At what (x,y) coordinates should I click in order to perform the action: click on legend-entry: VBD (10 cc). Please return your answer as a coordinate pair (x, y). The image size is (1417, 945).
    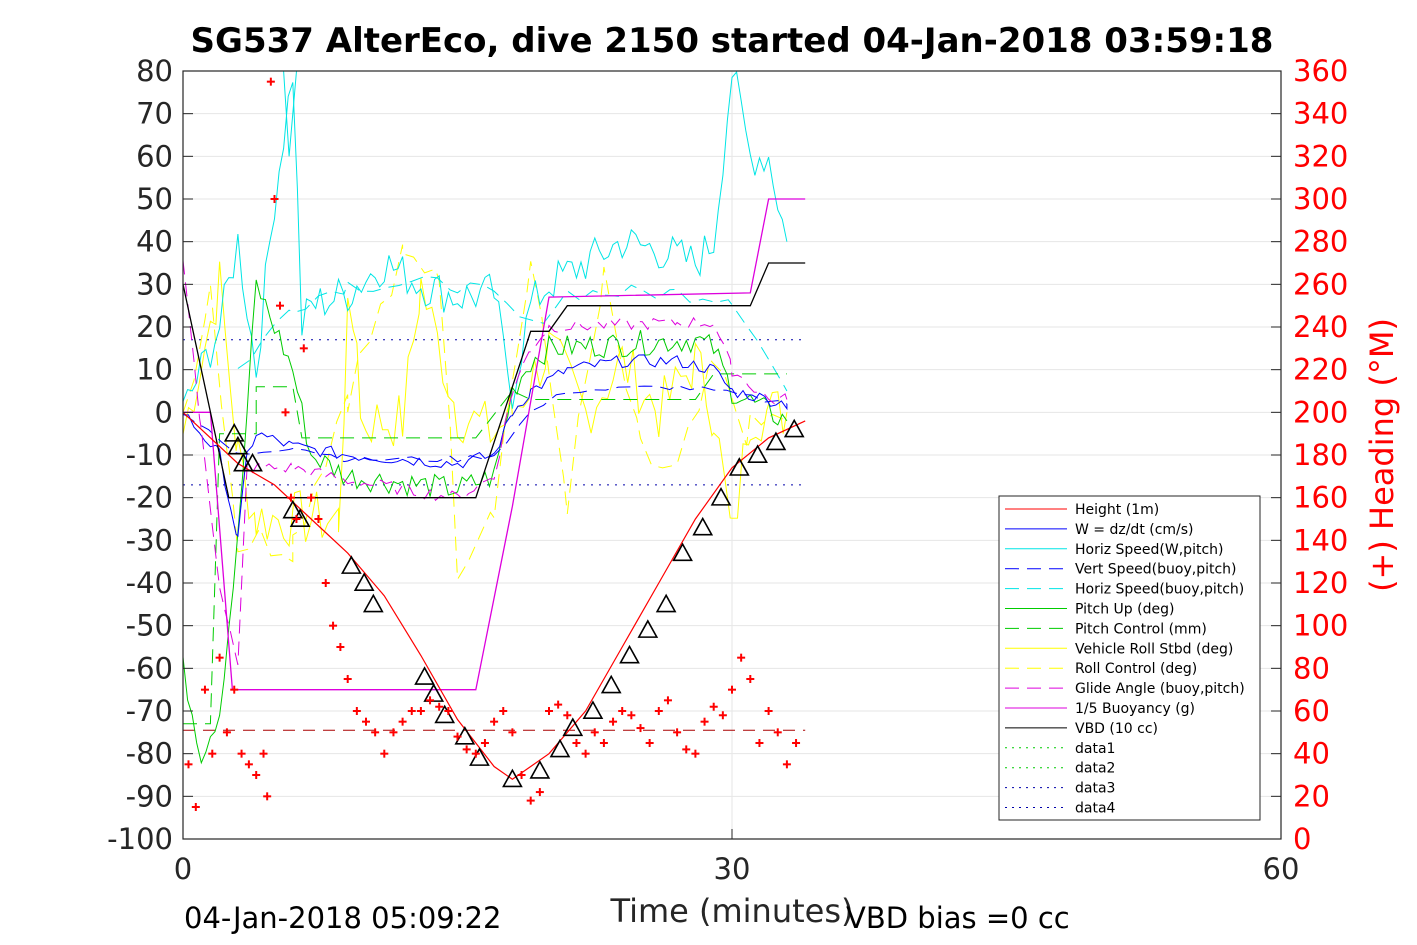
    Looking at the image, I should click on (1081, 729).